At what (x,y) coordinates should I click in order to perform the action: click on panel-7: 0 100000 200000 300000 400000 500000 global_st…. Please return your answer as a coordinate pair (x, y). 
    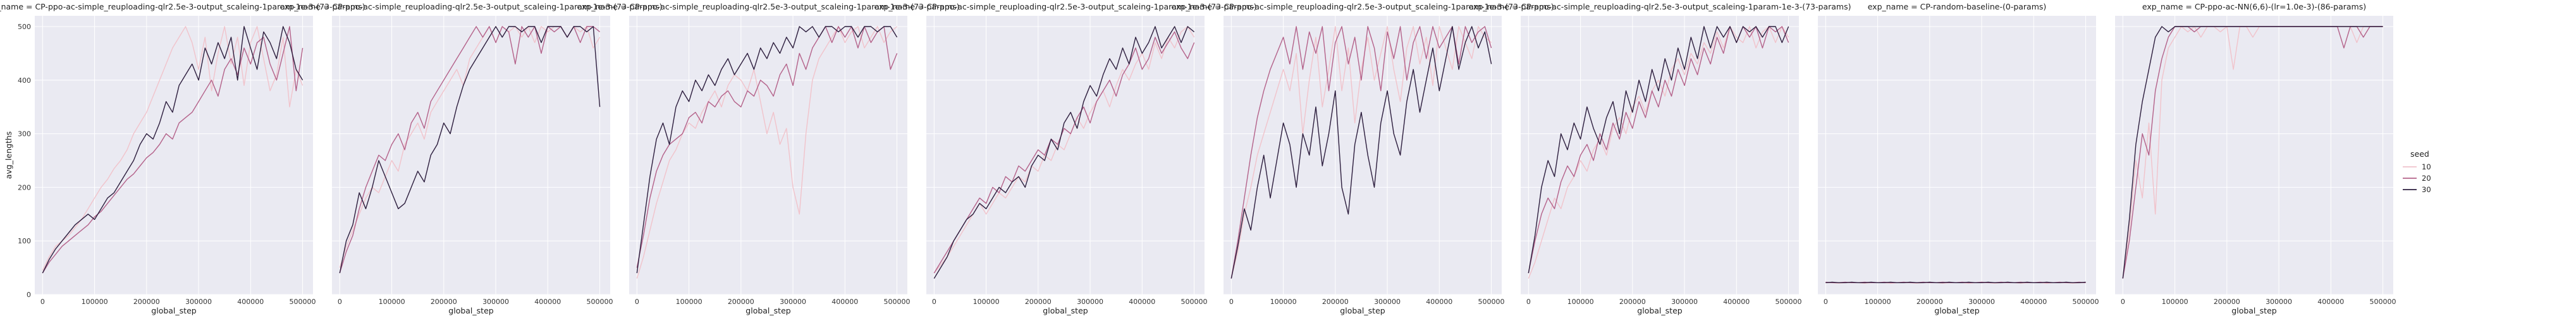
    Looking at the image, I should click on (1958, 158).